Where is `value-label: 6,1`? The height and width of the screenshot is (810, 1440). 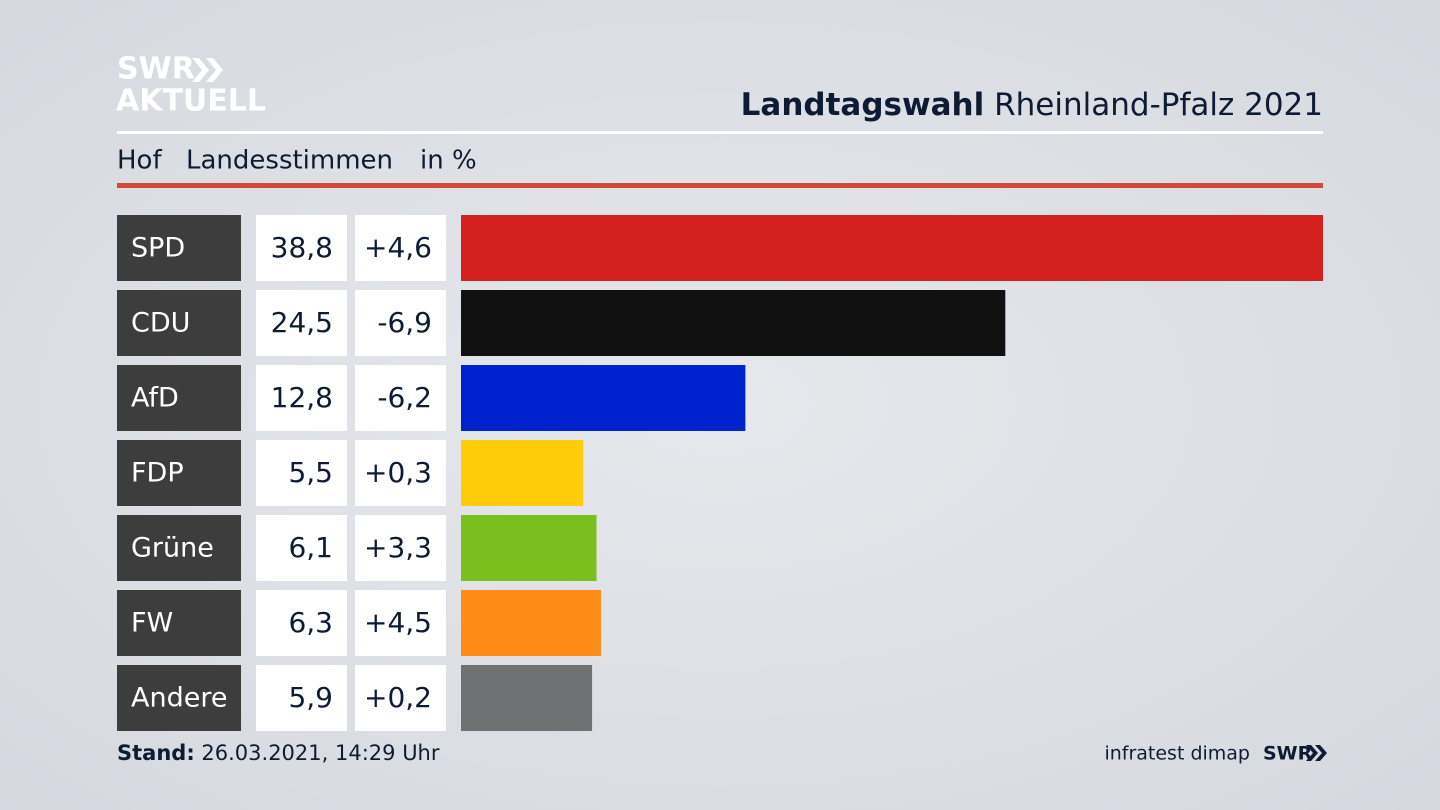 value-label: 6,1 is located at coordinates (310, 547).